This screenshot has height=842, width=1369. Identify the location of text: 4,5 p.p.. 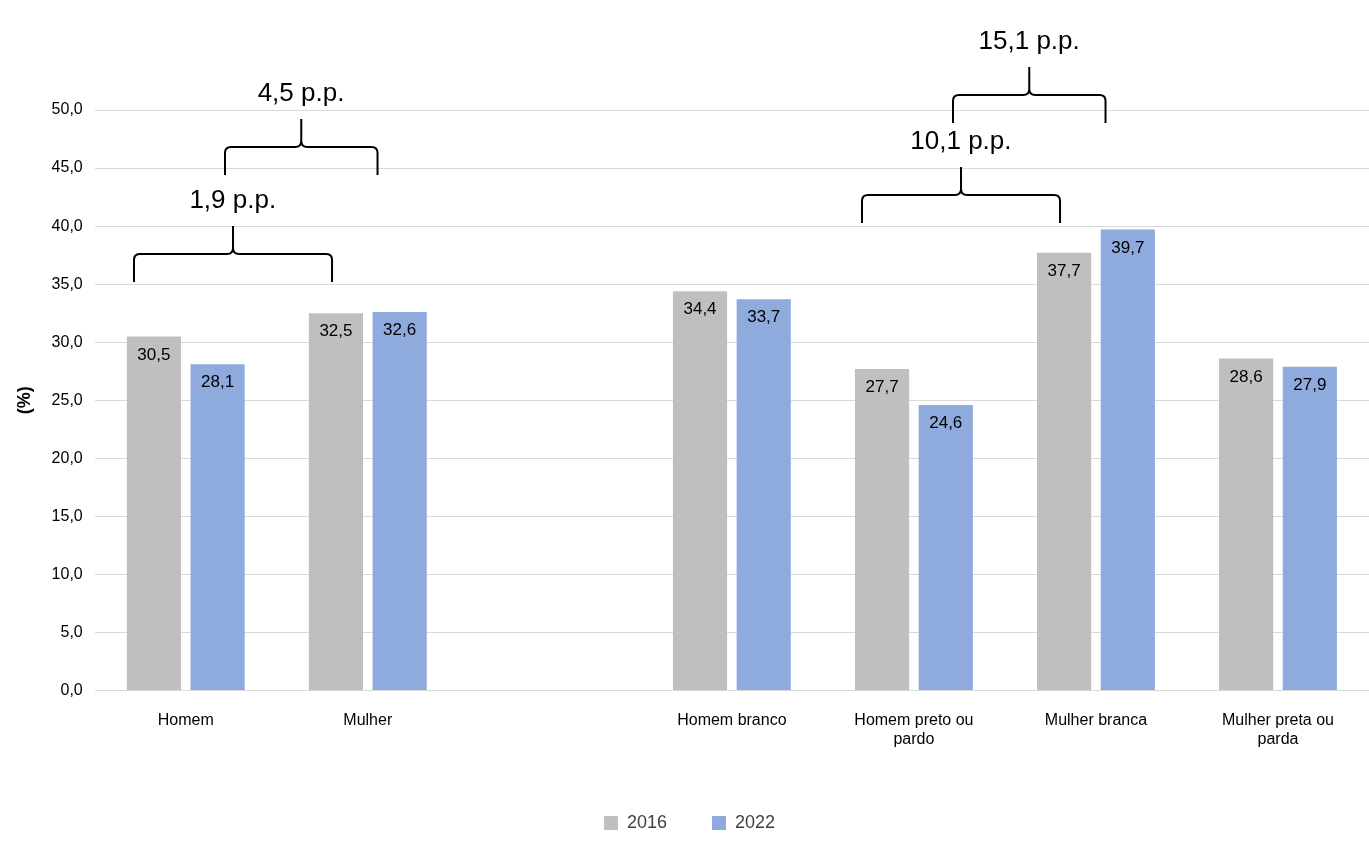
(301, 93).